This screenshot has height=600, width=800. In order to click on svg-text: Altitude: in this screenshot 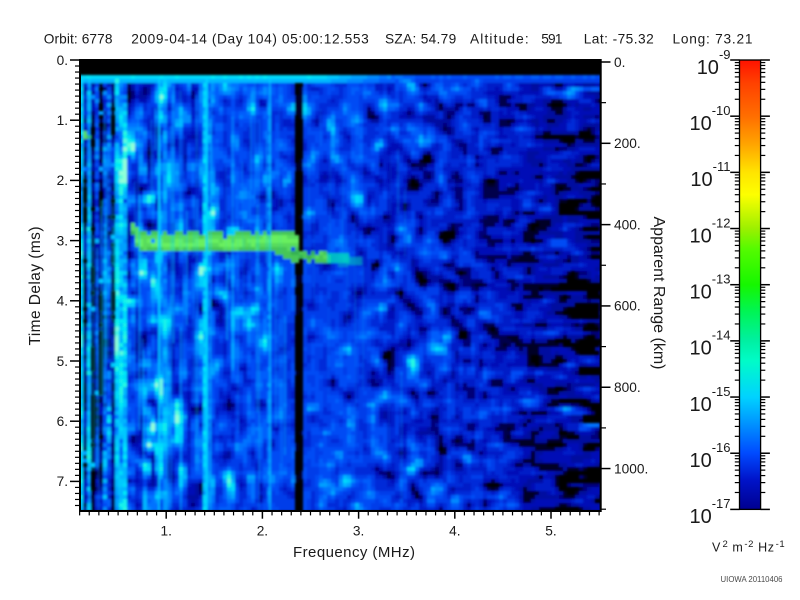, I will do `click(499, 39)`.